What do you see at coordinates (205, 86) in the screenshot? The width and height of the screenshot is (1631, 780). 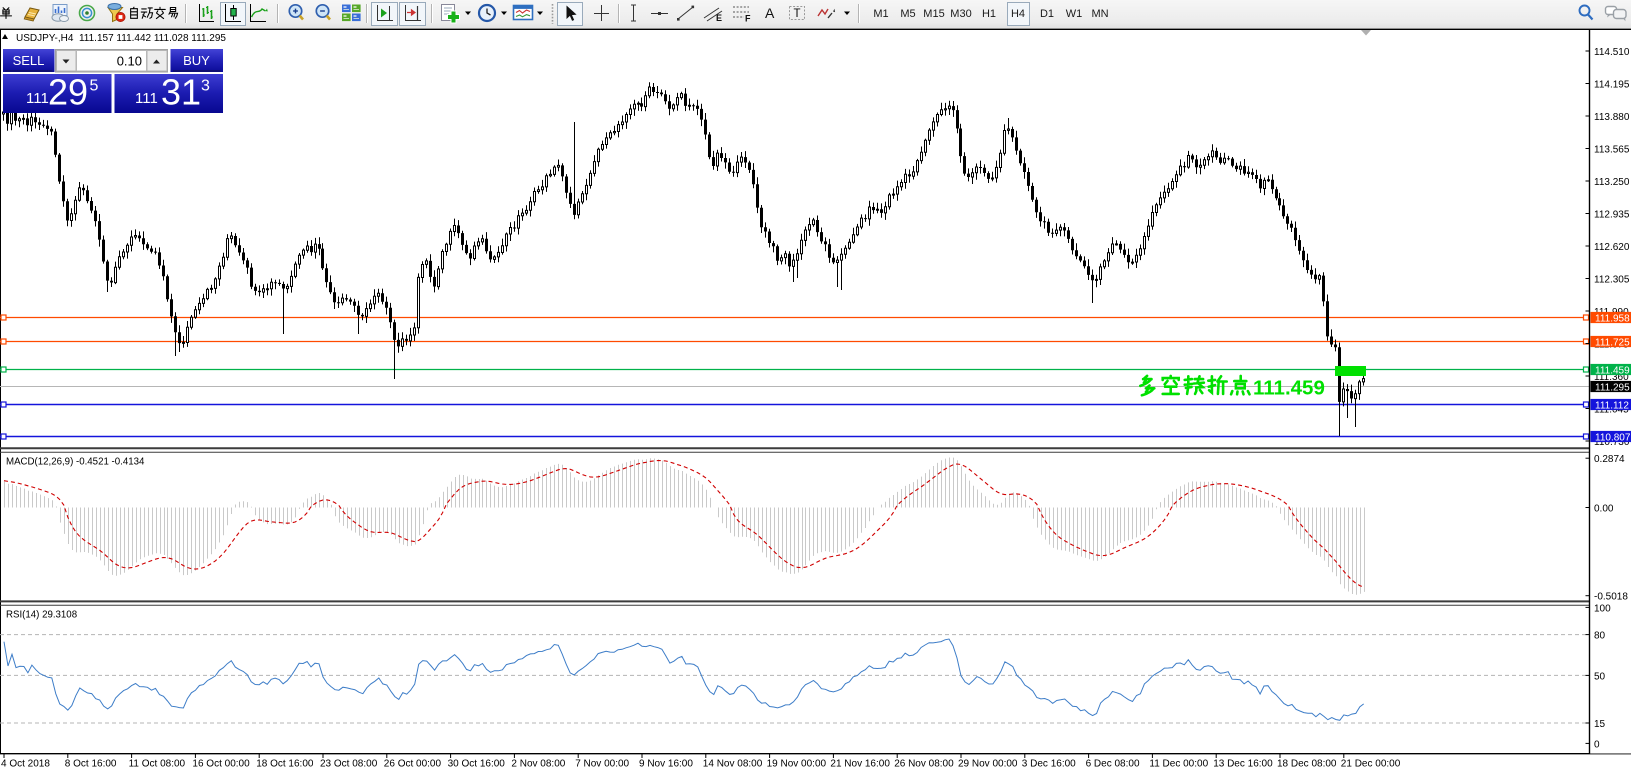 I see `svg-text: 3` at bounding box center [205, 86].